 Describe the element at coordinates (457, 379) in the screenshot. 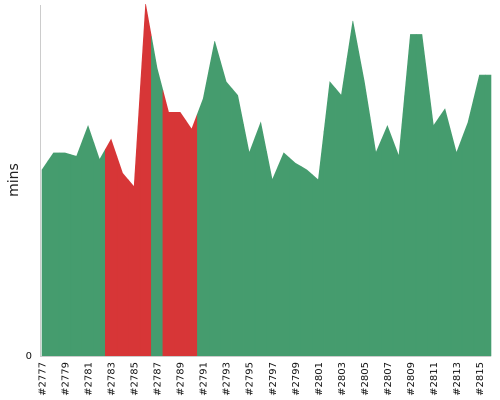

I see `x-tick-label: #2813` at that location.